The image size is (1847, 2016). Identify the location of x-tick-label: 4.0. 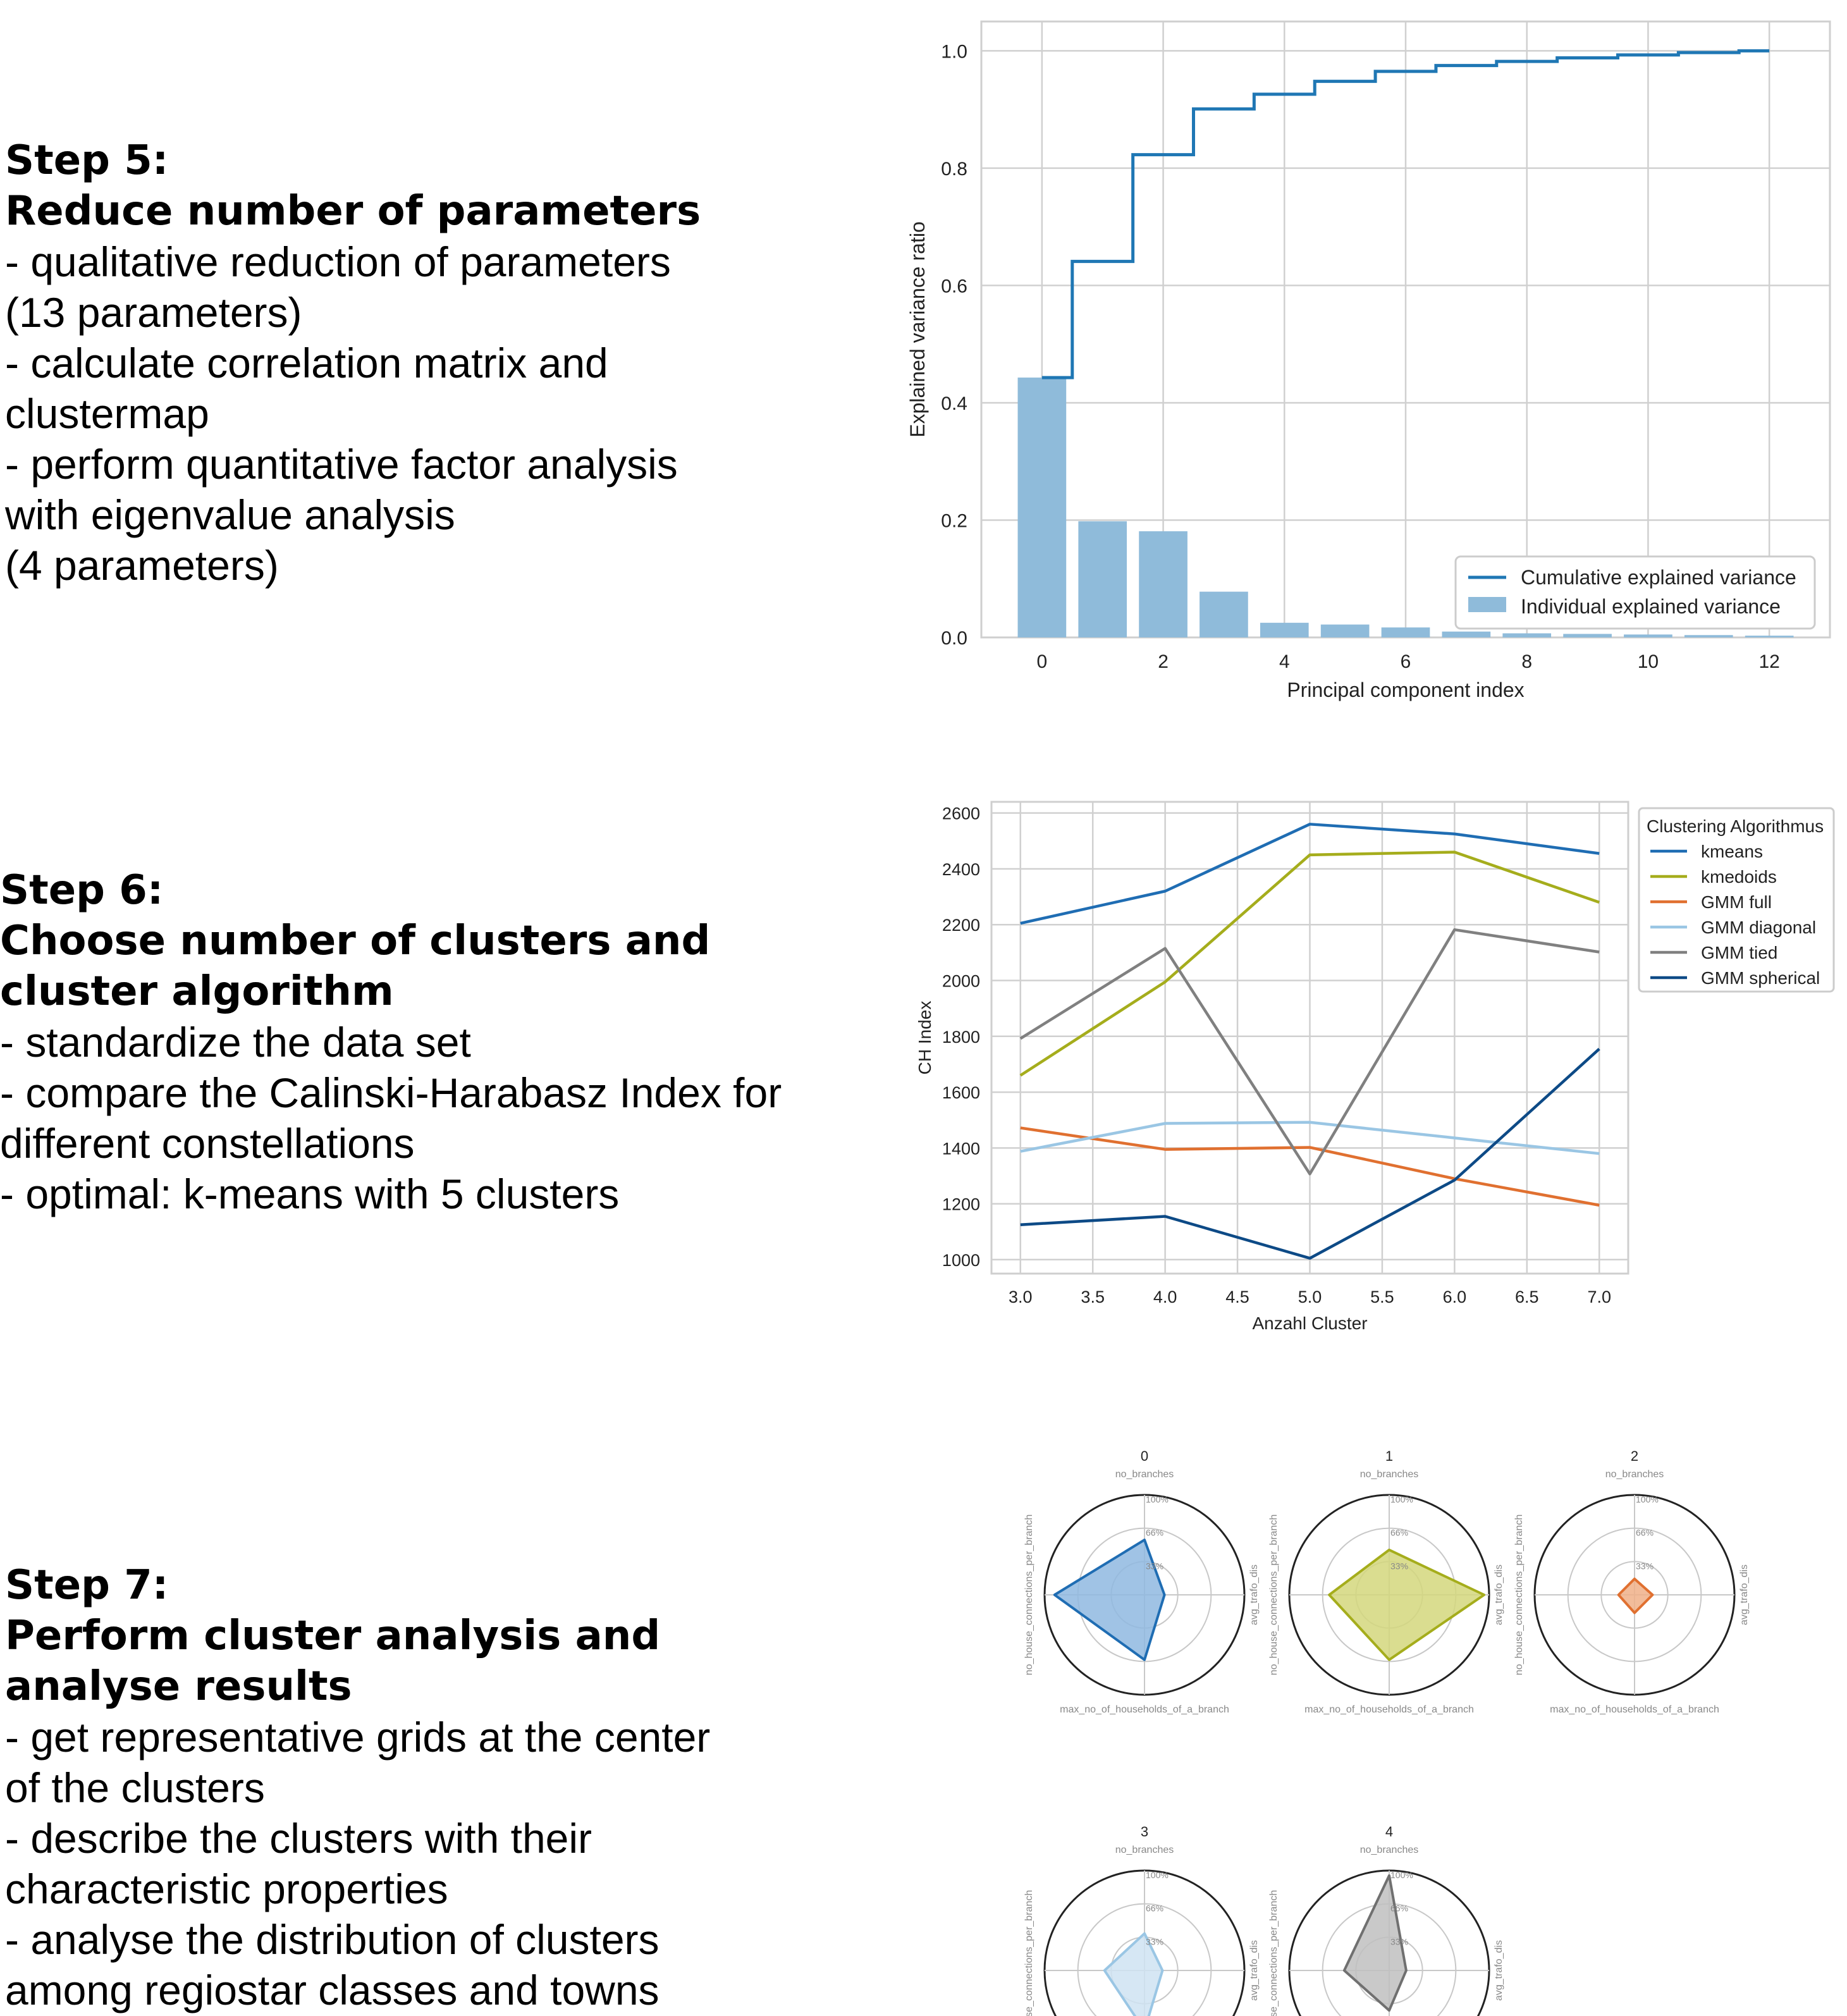
(1165, 1297).